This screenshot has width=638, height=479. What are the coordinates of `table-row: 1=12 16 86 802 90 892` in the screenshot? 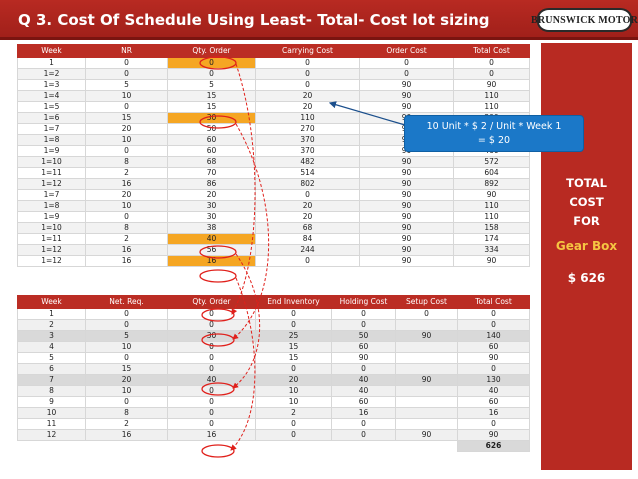 It's located at (273, 184).